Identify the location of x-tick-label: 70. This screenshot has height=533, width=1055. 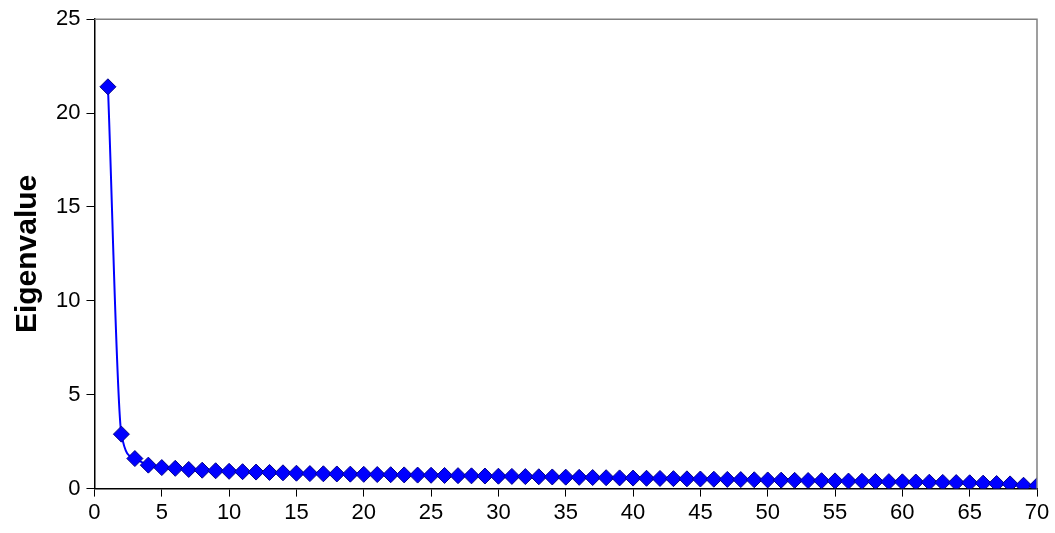
(1037, 511).